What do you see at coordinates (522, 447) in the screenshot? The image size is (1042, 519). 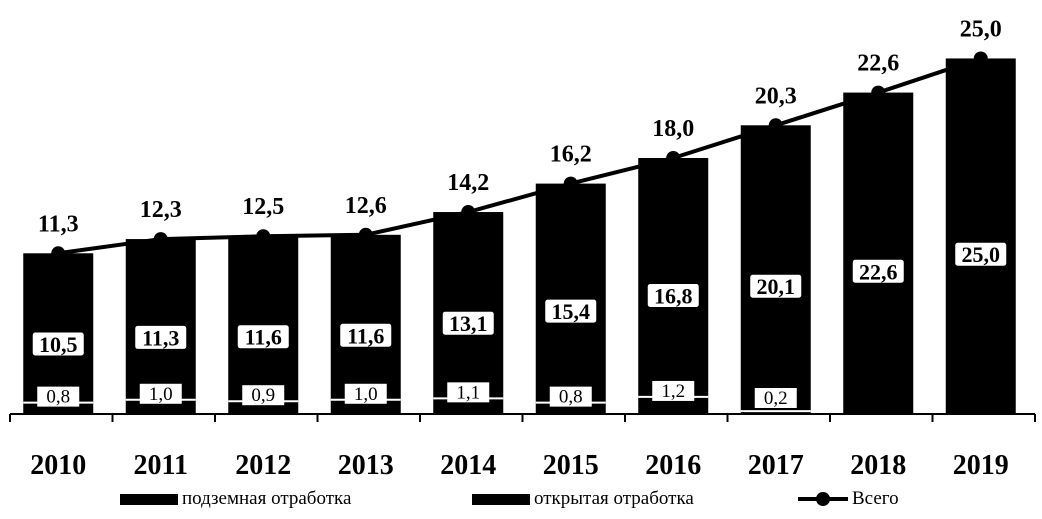 I see `x-axis: 2010 2011 2012 2013 2014 2015 2016 2017 2018 2019` at bounding box center [522, 447].